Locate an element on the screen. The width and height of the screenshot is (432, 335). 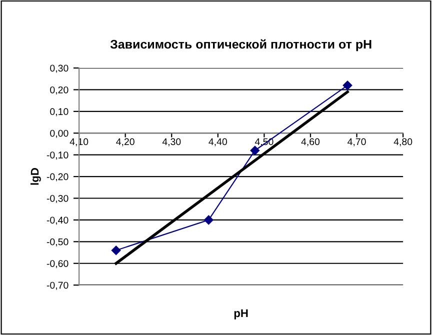
y-tick-label: 0,10 is located at coordinates (59, 112).